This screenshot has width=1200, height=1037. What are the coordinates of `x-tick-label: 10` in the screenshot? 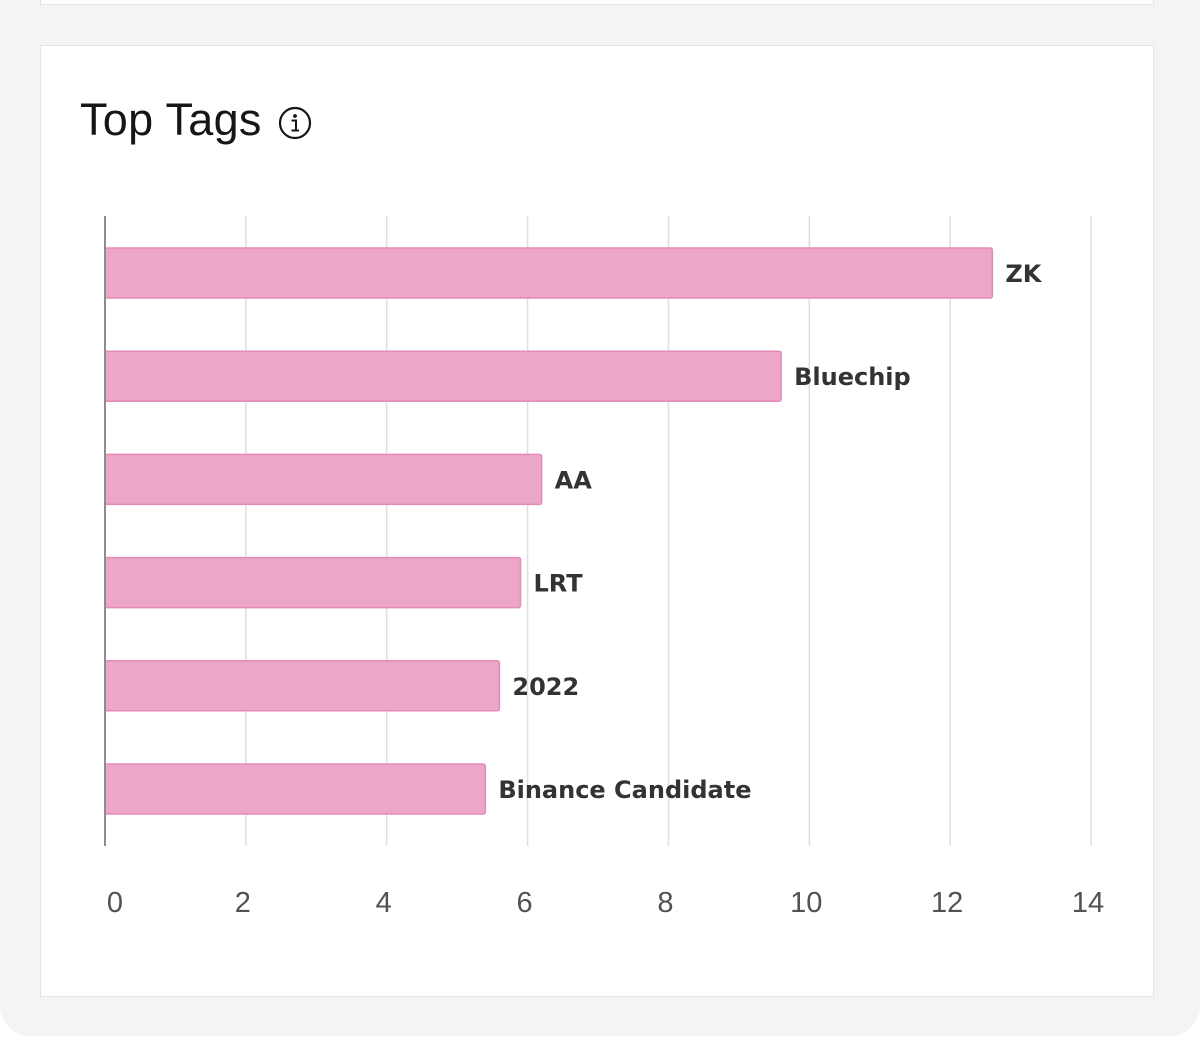 It's located at (806, 903).